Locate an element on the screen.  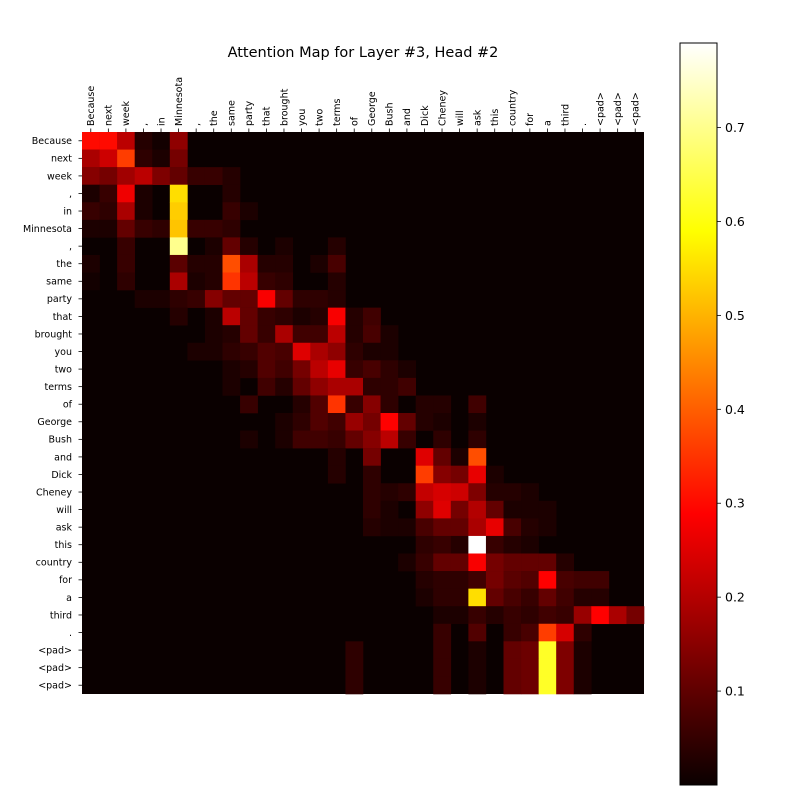
x-tick-label: brought is located at coordinates (284, 107).